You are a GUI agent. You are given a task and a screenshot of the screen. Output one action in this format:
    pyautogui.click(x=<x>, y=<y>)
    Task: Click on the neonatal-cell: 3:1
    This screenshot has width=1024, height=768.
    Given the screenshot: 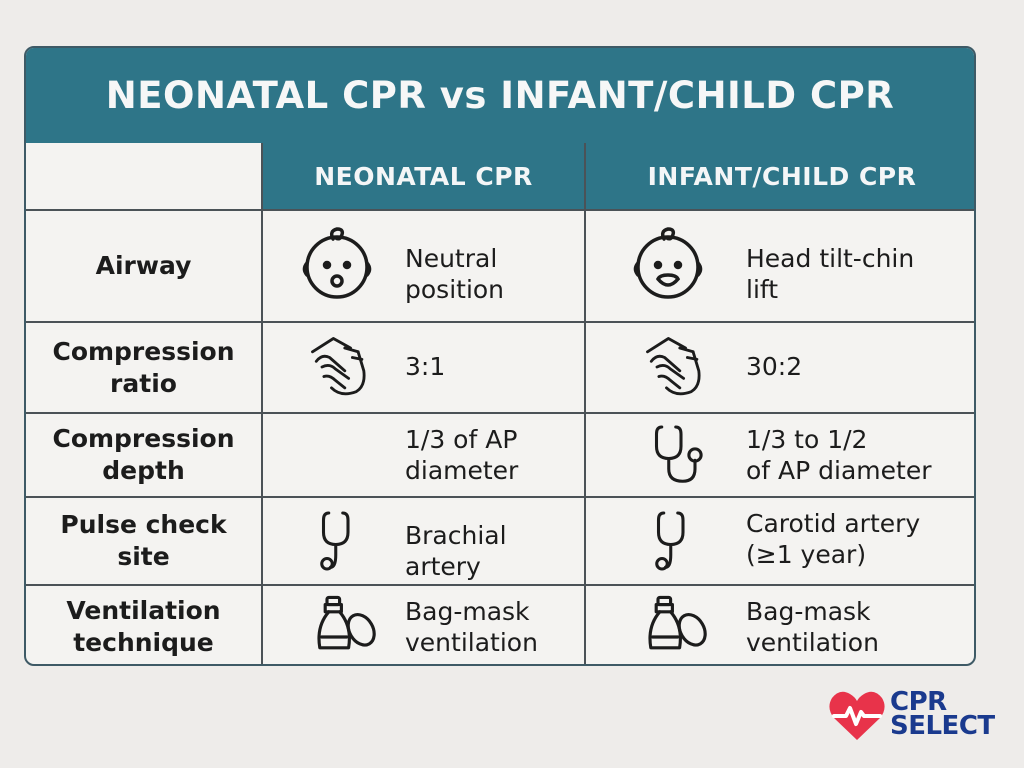 What is the action you would take?
    pyautogui.click(x=422, y=367)
    